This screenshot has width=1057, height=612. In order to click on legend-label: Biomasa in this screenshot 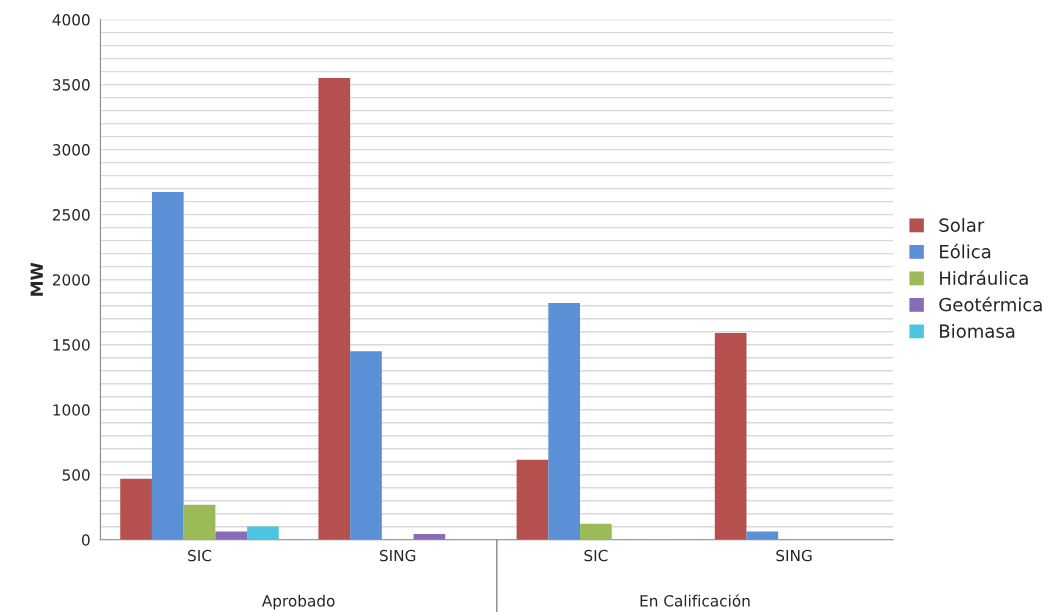, I will do `click(977, 330)`.